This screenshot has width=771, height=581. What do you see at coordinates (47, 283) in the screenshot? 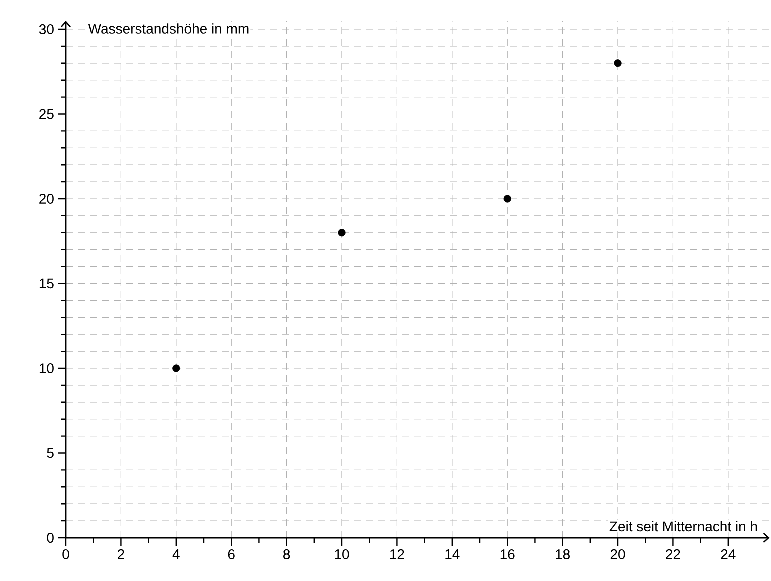
I see `y-tick-label: 15` at bounding box center [47, 283].